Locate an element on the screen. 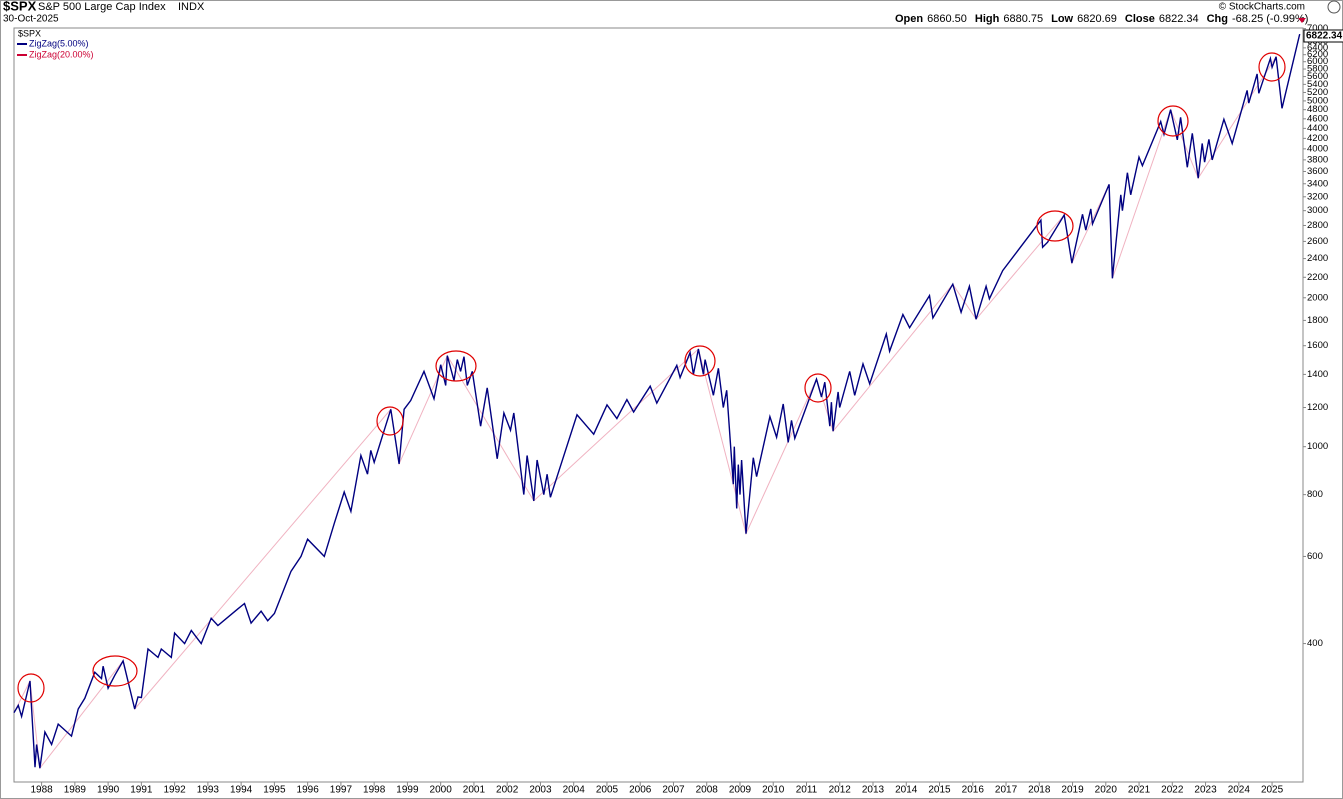  x-tick-label: 2025 is located at coordinates (1272, 790).